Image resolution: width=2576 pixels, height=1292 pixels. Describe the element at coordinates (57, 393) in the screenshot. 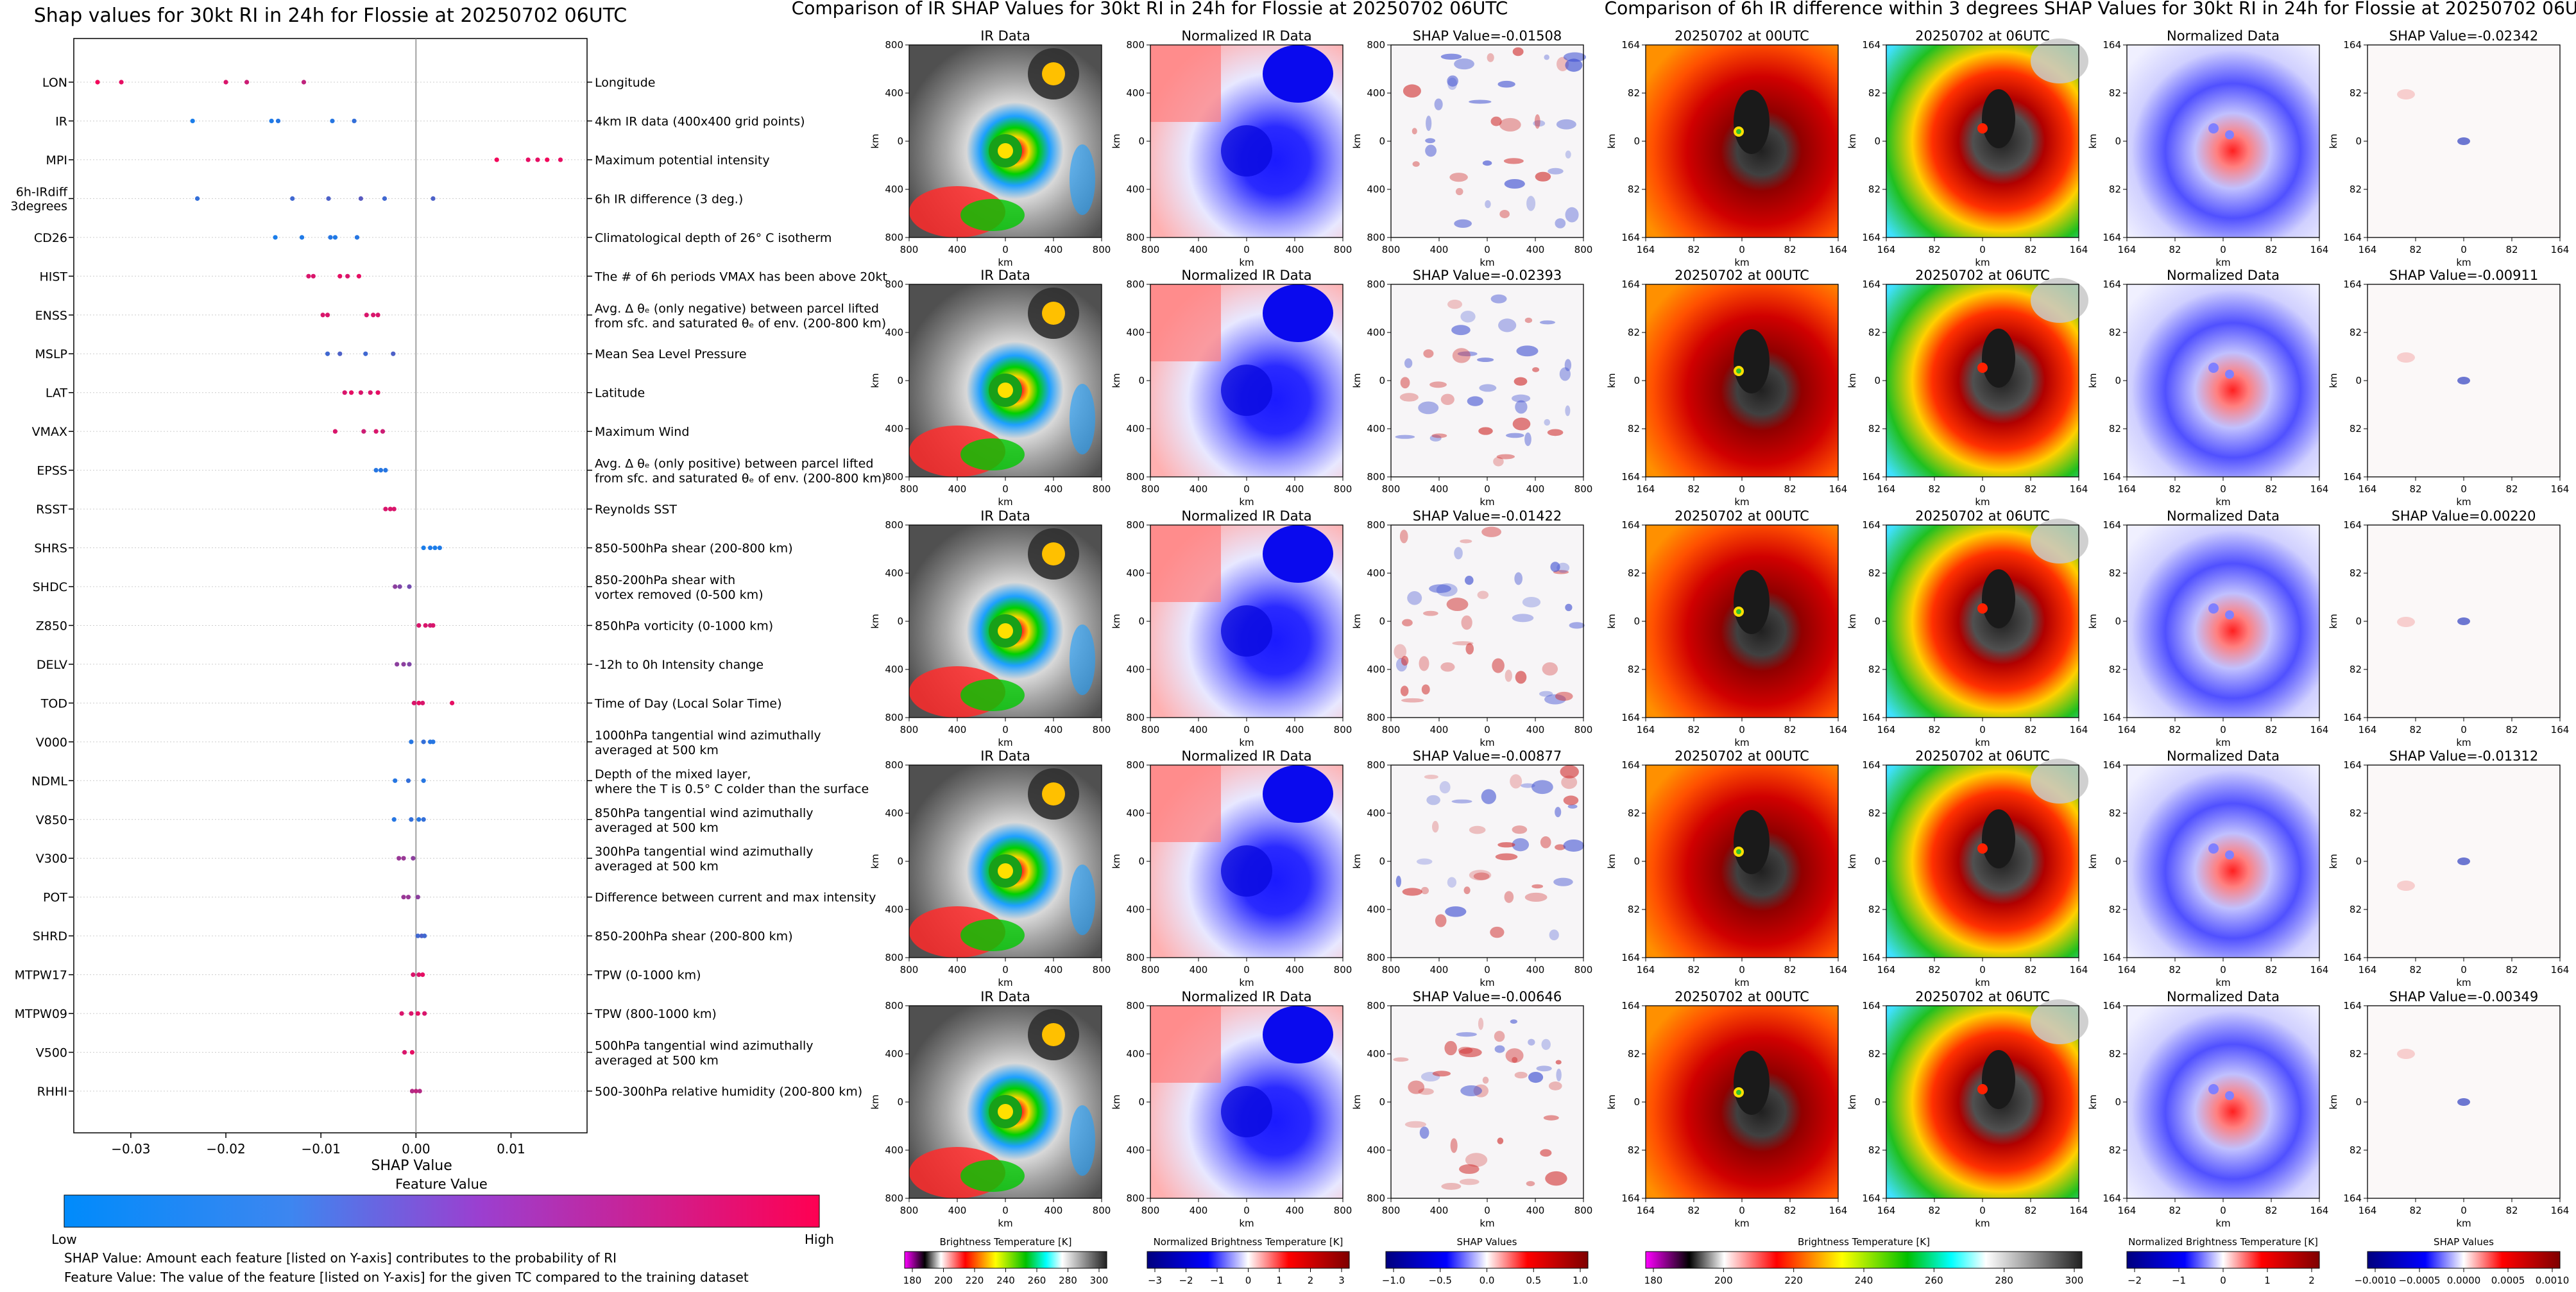

I see `feature-name-label: LAT` at that location.